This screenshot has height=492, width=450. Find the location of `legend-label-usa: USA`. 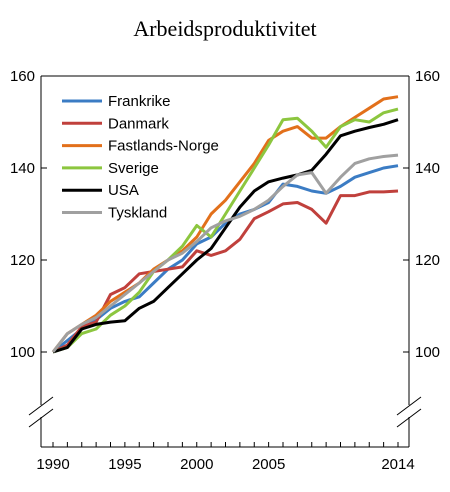

legend-label-usa: USA is located at coordinates (123, 190).